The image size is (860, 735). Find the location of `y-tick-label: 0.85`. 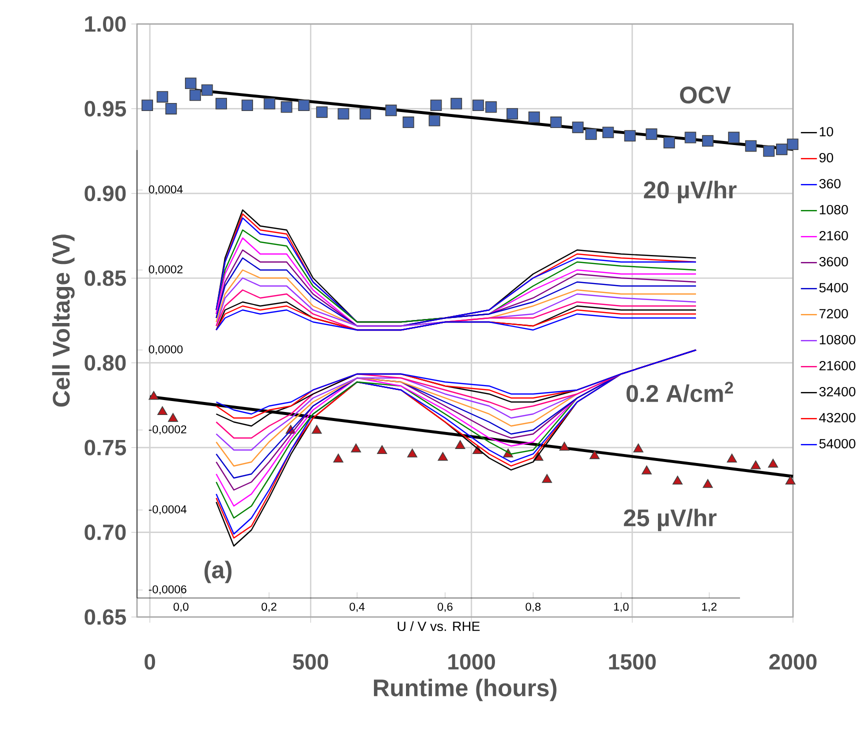

y-tick-label: 0.85 is located at coordinates (105, 278).